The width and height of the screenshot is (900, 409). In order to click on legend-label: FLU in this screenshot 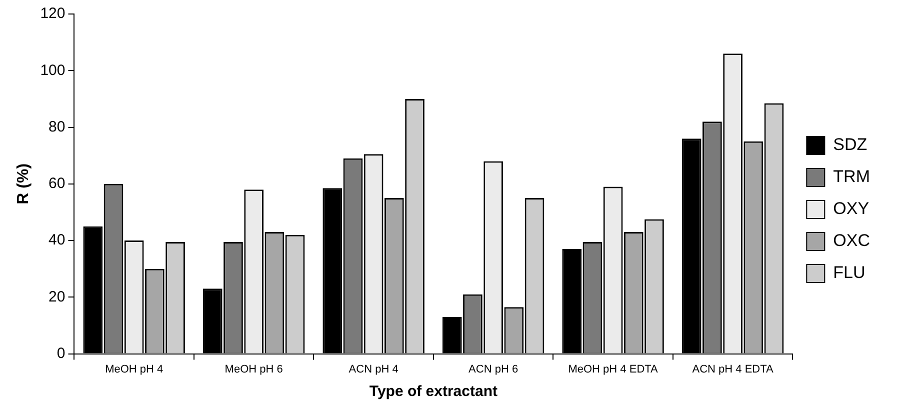, I will do `click(849, 272)`.